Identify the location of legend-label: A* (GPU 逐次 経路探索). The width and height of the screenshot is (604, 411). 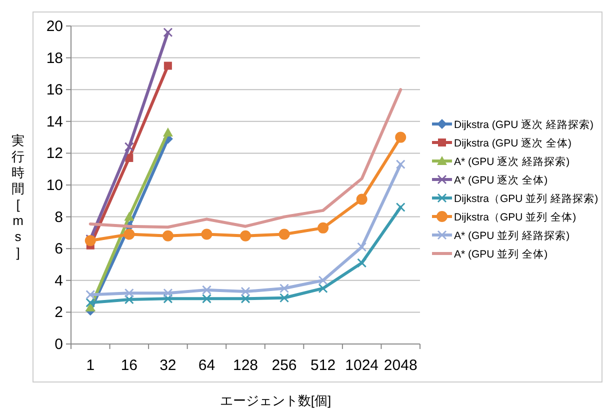
(512, 161).